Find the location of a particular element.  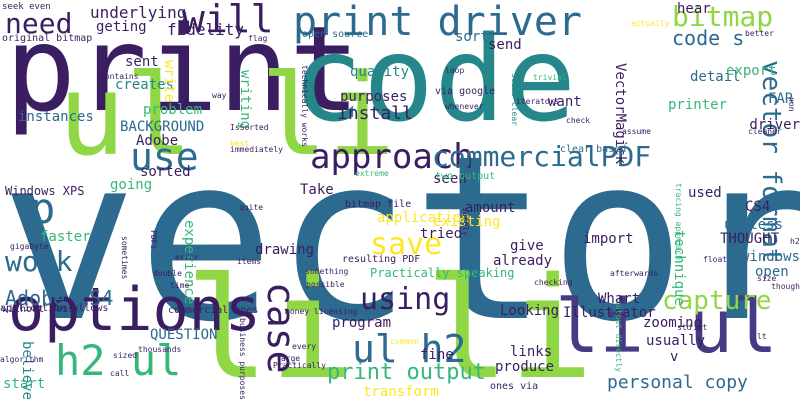

cloud-word: bitmap is located at coordinates (723, 16).